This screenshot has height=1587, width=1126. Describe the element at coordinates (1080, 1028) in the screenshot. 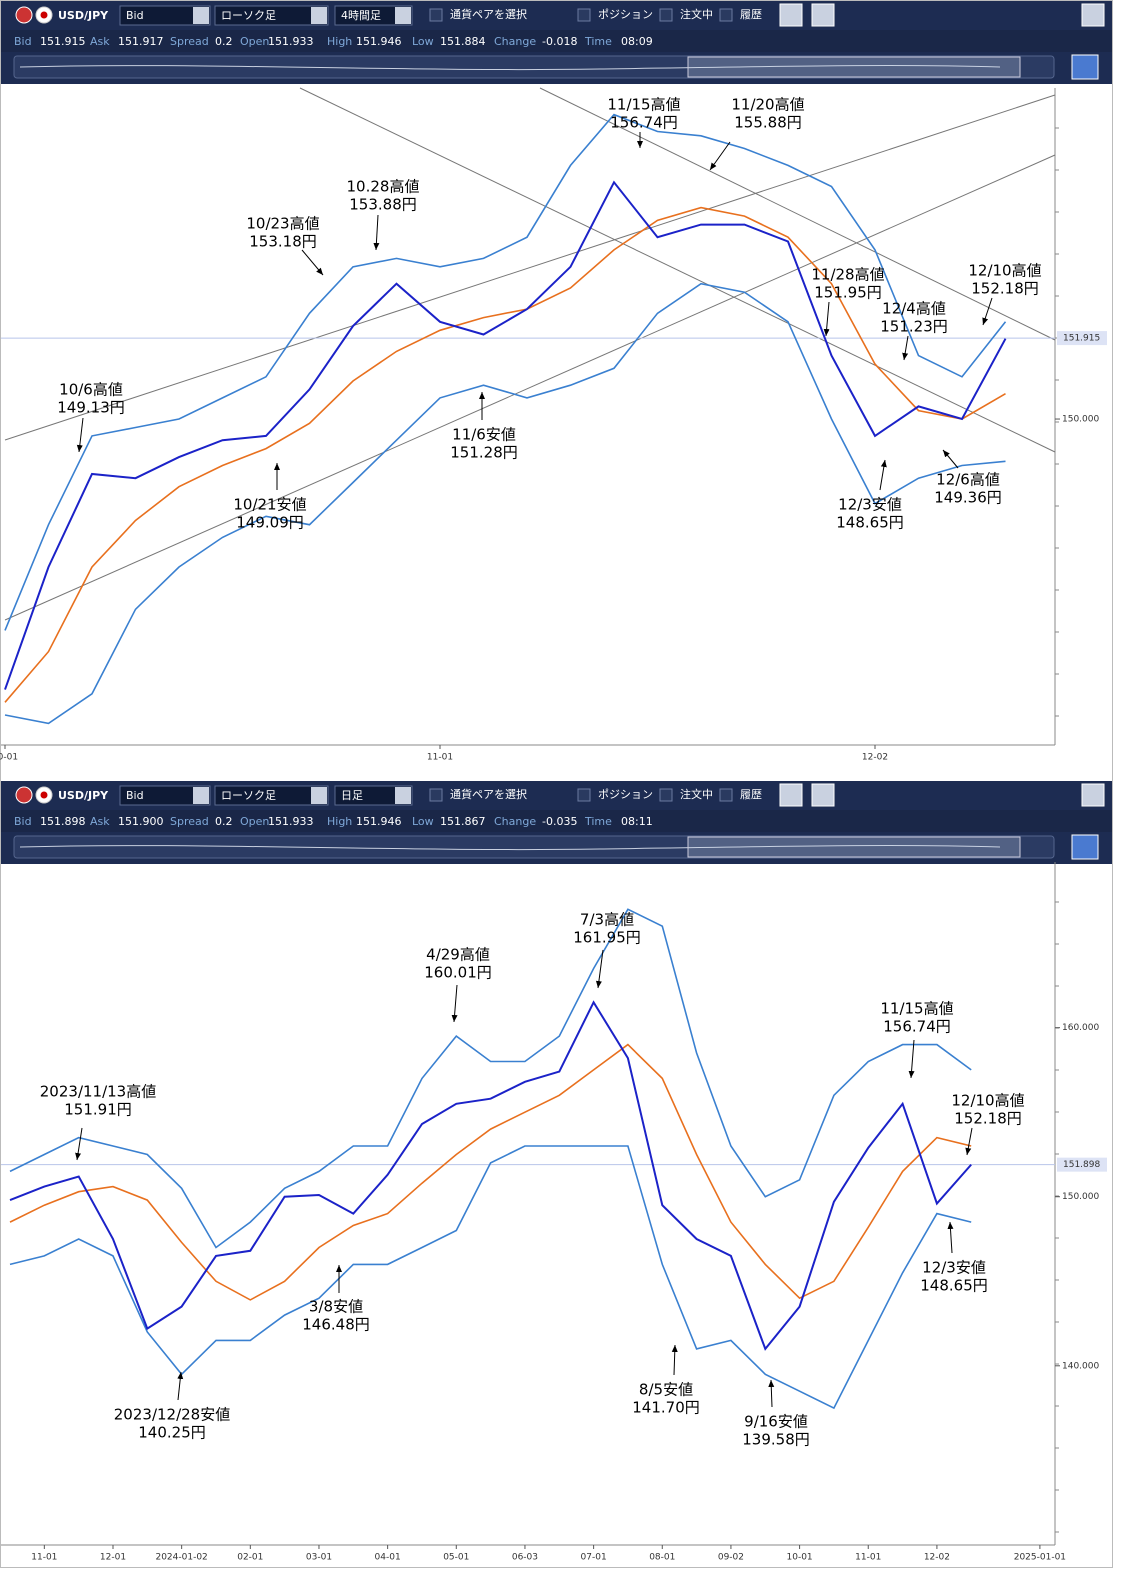

I see `y-tick-label: 160.000` at that location.